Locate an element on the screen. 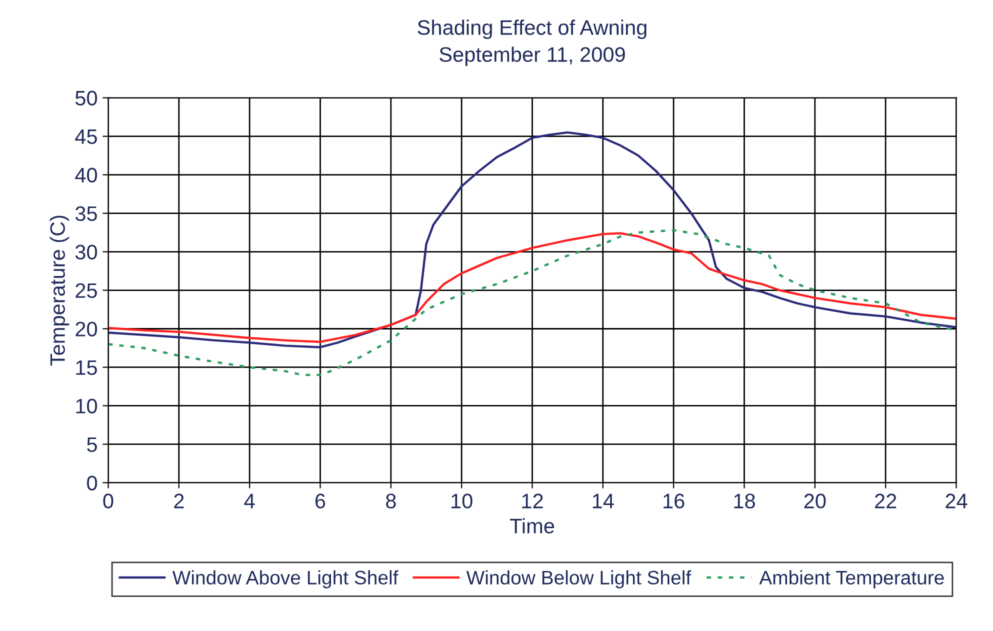 This screenshot has width=993, height=631. x-tick-label: 18 is located at coordinates (744, 501).